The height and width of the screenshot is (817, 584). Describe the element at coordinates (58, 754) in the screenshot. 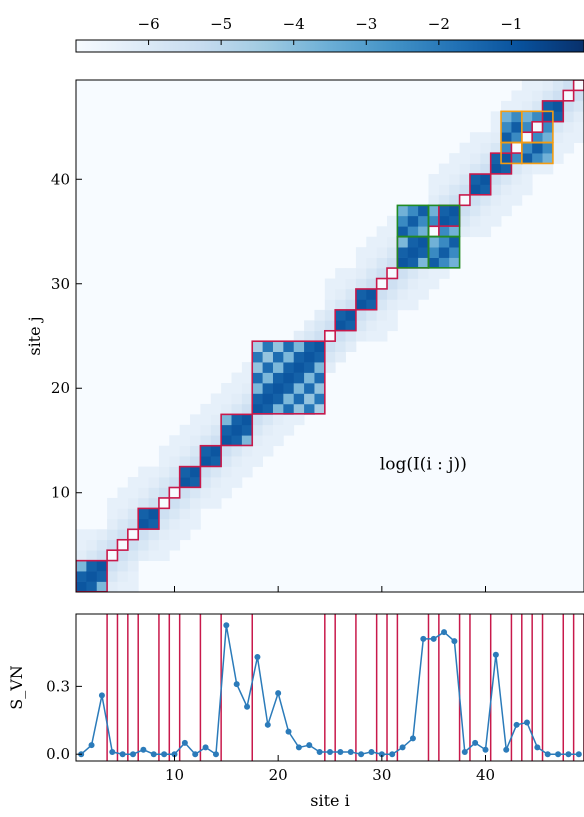

I see `line-y-tick-label: 0.0` at that location.